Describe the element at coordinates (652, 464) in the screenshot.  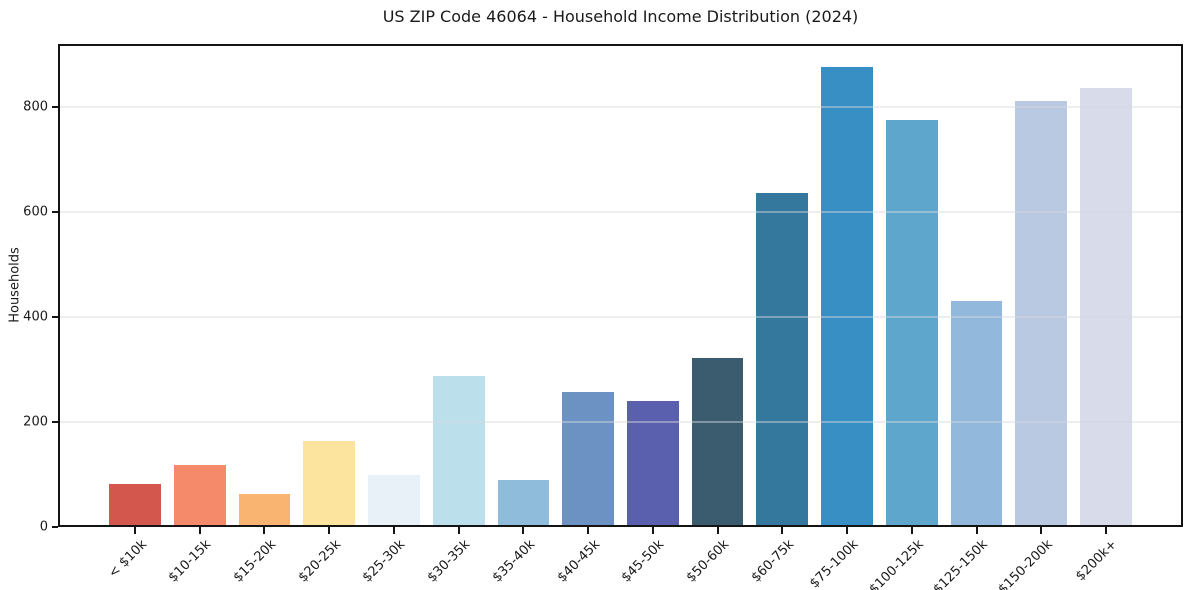
I see `bar-$45-50k` at that location.